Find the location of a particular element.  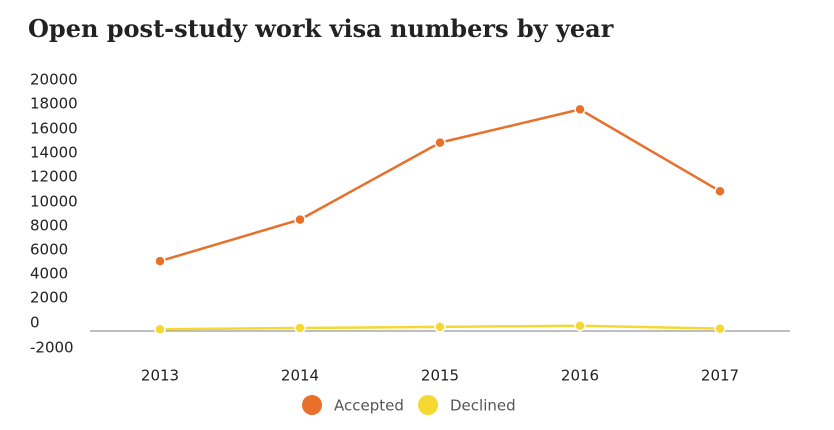

x-tick-label: 2017 is located at coordinates (720, 376).